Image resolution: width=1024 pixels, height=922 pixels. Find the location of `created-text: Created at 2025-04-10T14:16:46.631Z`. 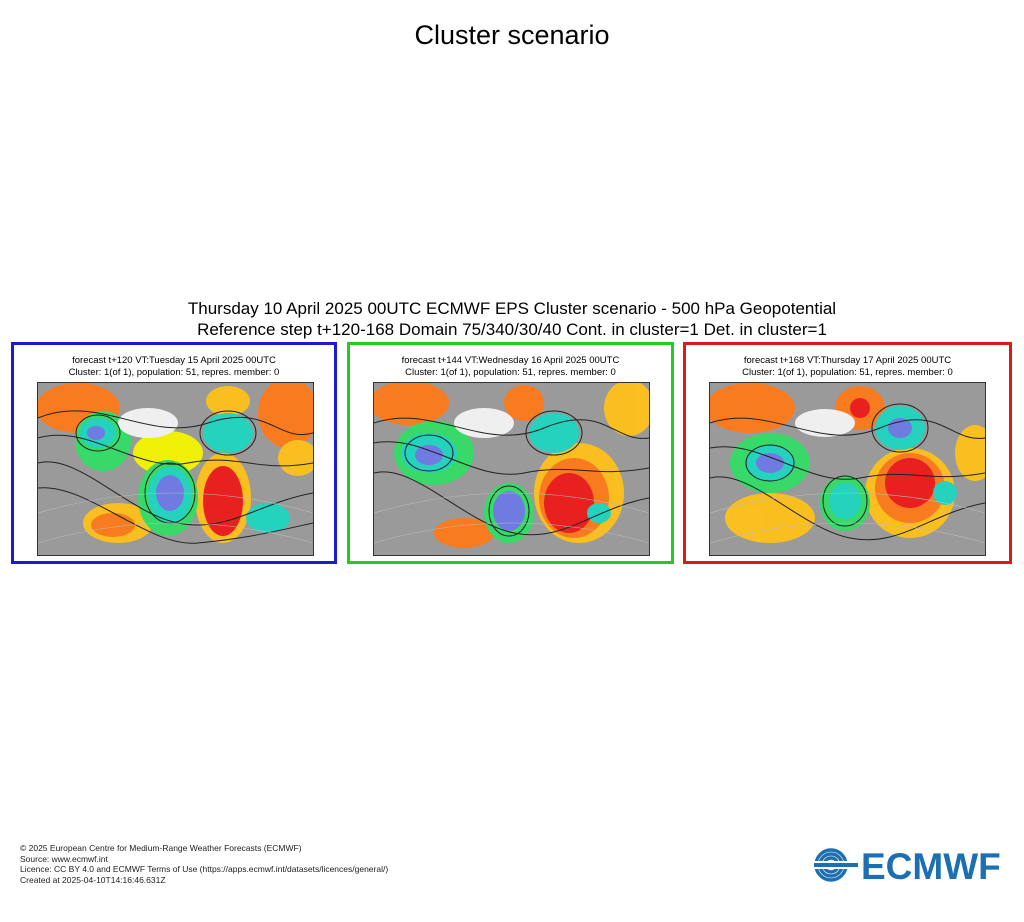

created-text: Created at 2025-04-10T14:16:46.631Z is located at coordinates (93, 879).